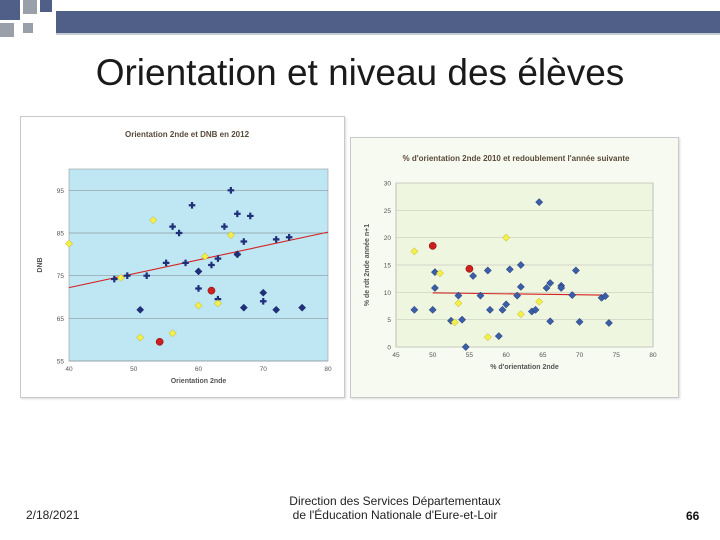 The height and width of the screenshot is (540, 720). Describe the element at coordinates (388, 238) in the screenshot. I see `chart2-y-tick-label: 20` at that location.